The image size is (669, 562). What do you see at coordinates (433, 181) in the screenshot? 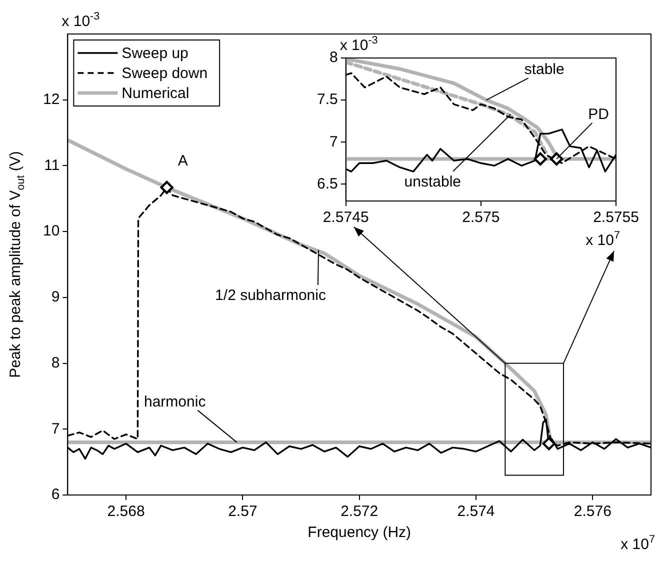
I see `annotation: unstable` at bounding box center [433, 181].